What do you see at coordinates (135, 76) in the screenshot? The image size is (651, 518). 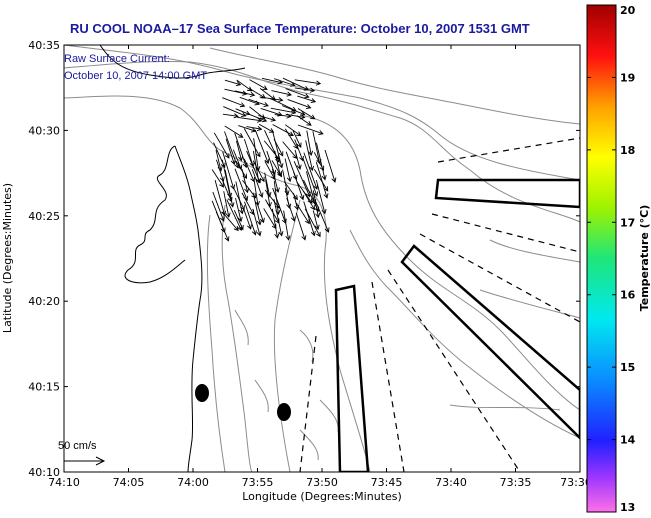 I see `current-annotation-time: October 10, 2007 14:00 GMT` at bounding box center [135, 76].